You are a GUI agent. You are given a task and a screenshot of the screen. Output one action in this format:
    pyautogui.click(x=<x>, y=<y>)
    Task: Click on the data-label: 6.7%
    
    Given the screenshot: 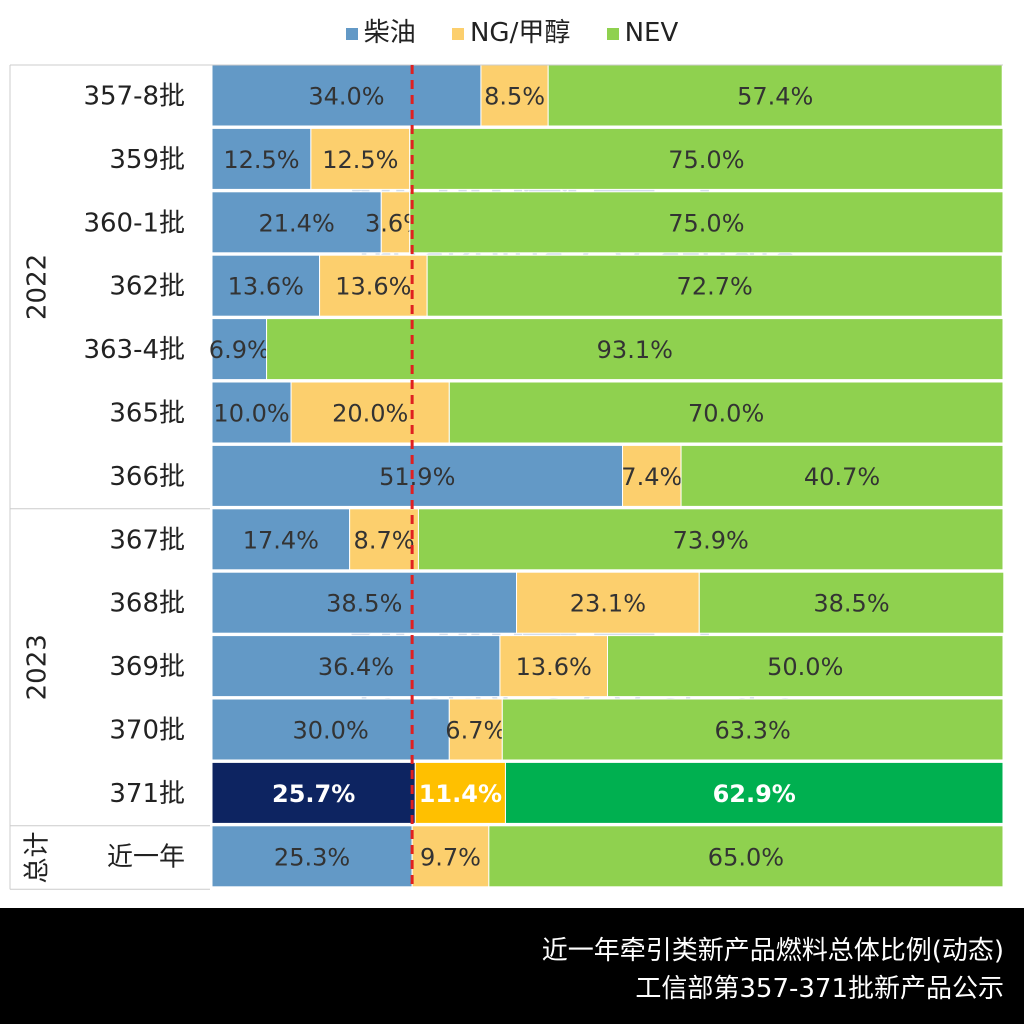 What is the action you would take?
    pyautogui.click(x=475, y=731)
    